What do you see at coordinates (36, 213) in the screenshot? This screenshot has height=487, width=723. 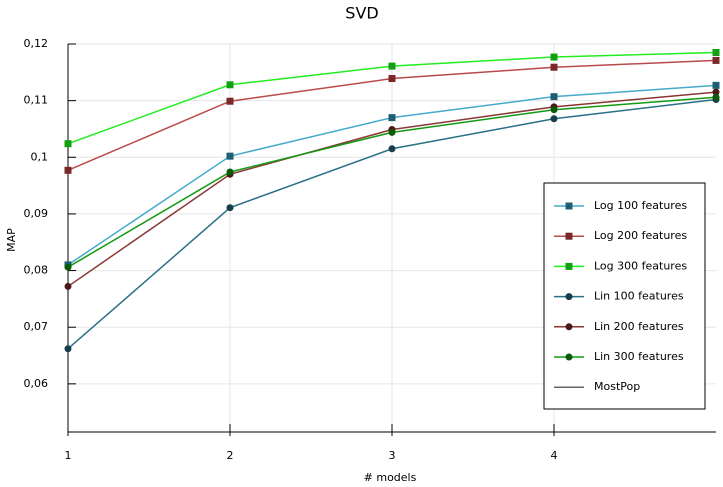 I see `y-tick-label: 0,09` at bounding box center [36, 213].